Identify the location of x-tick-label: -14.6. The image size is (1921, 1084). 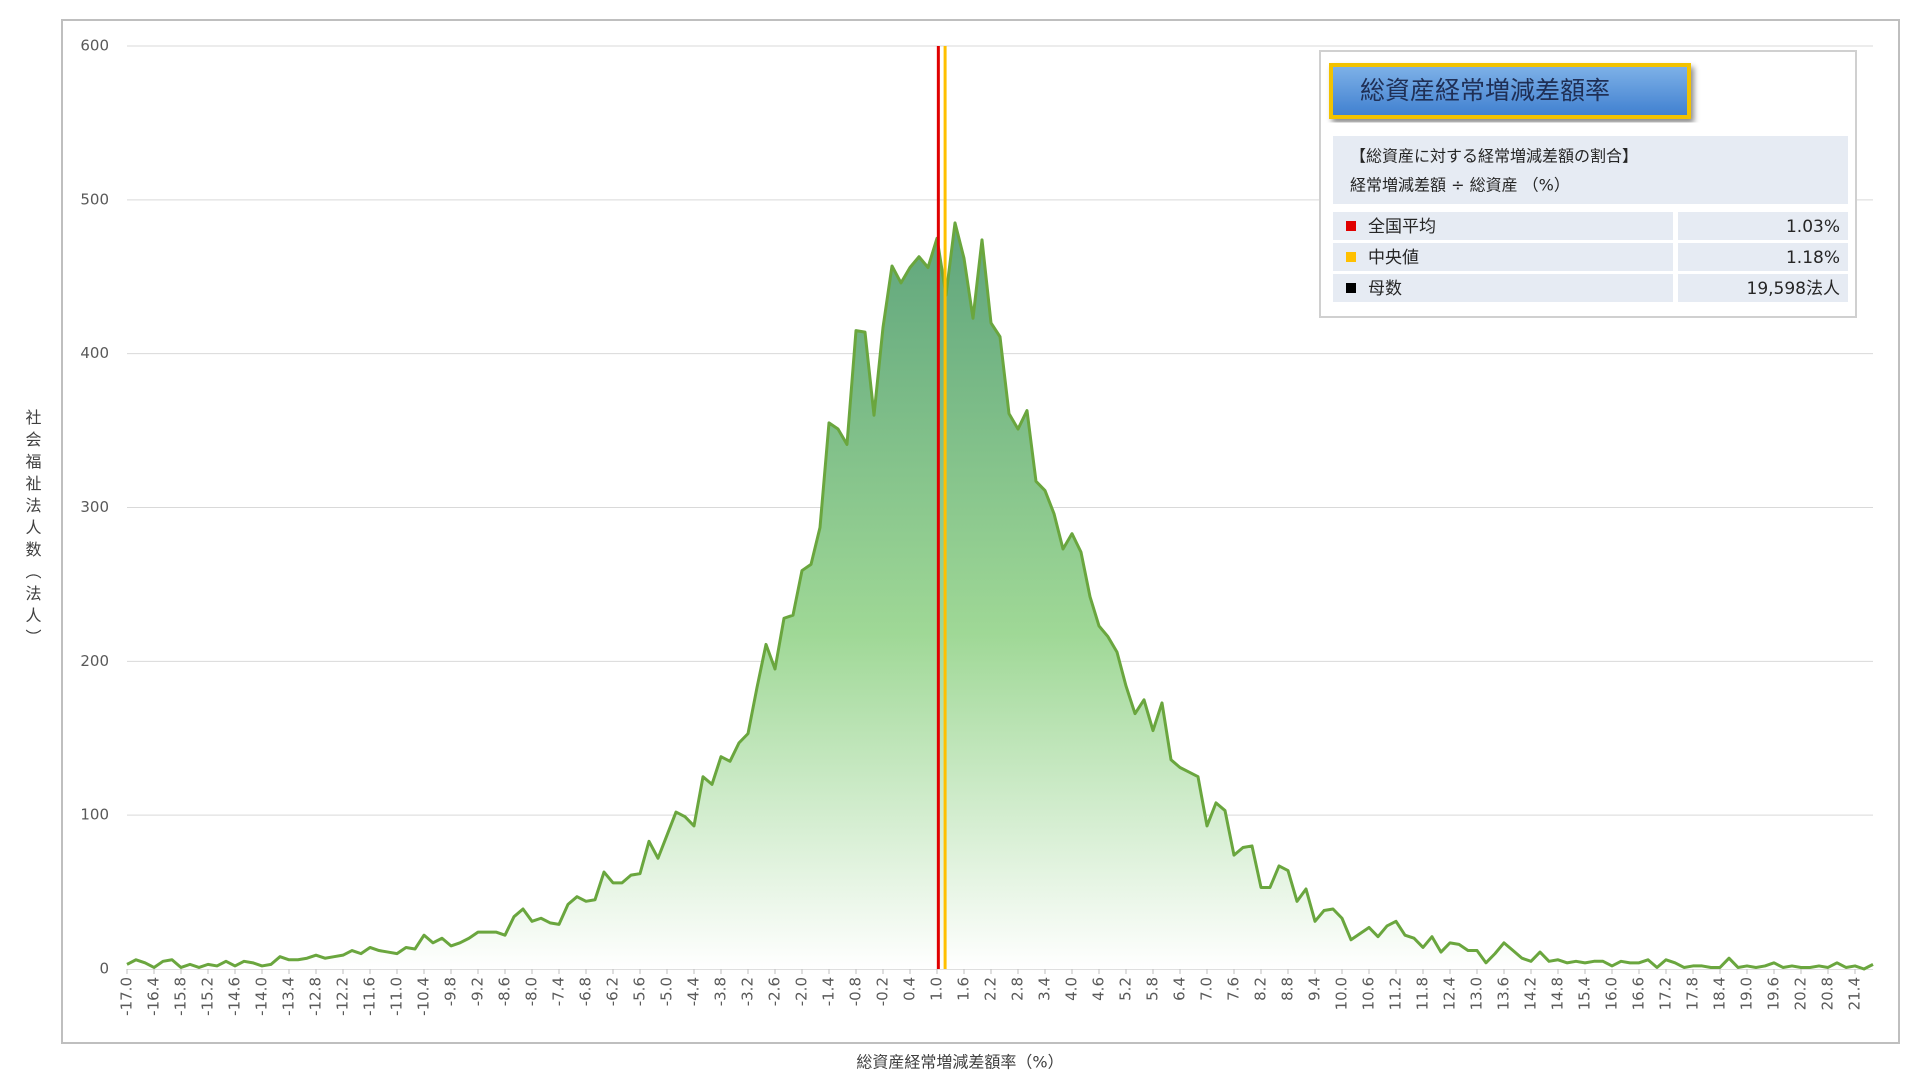
(235, 996).